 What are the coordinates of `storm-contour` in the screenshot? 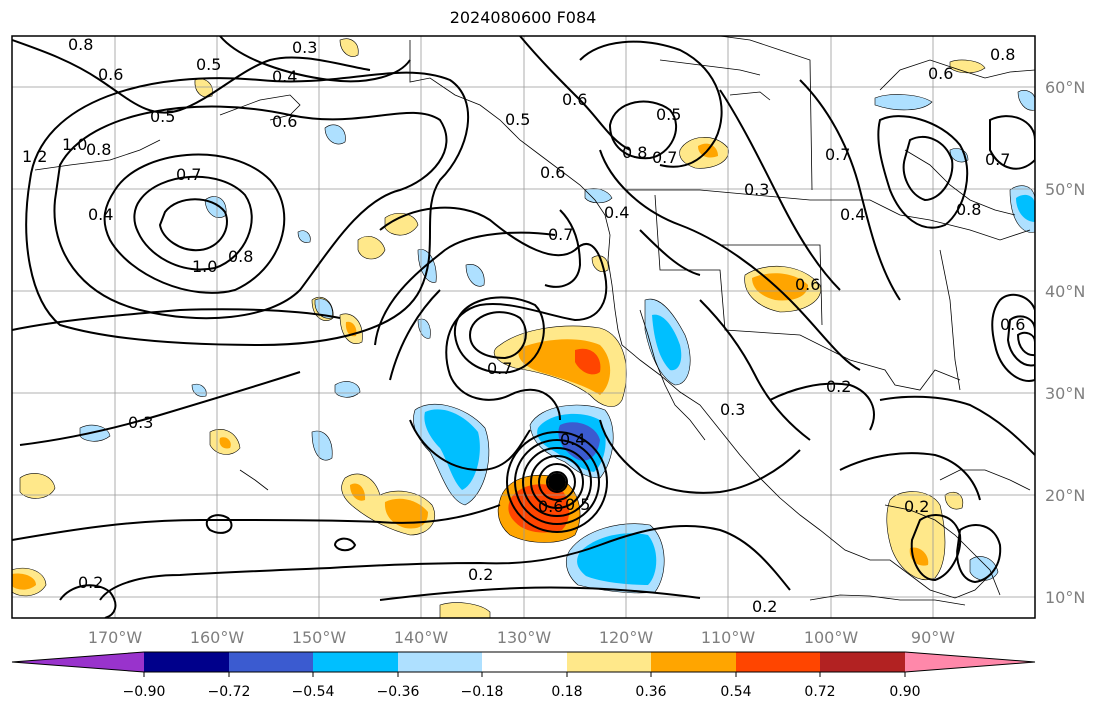 It's located at (557, 482).